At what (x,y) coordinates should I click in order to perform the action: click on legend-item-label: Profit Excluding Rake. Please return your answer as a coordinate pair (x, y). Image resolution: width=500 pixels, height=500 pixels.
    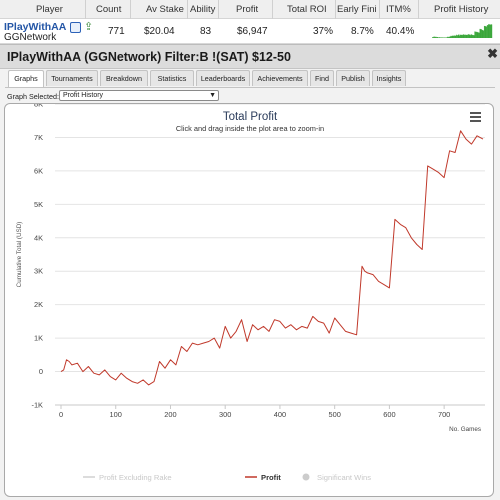
    Looking at the image, I should click on (135, 477).